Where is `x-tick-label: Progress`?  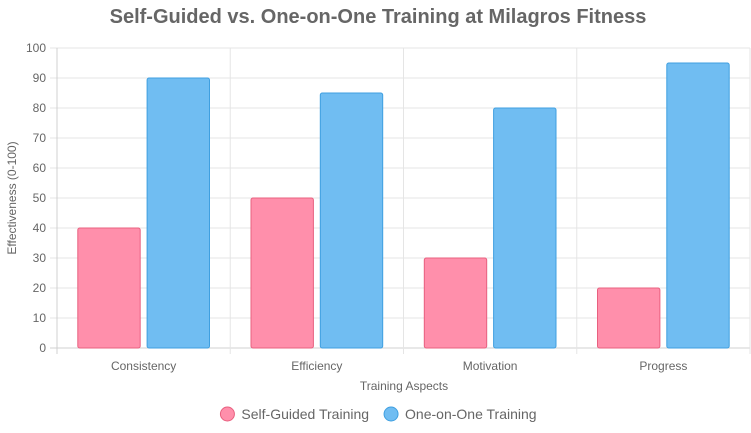
x-tick-label: Progress is located at coordinates (663, 366).